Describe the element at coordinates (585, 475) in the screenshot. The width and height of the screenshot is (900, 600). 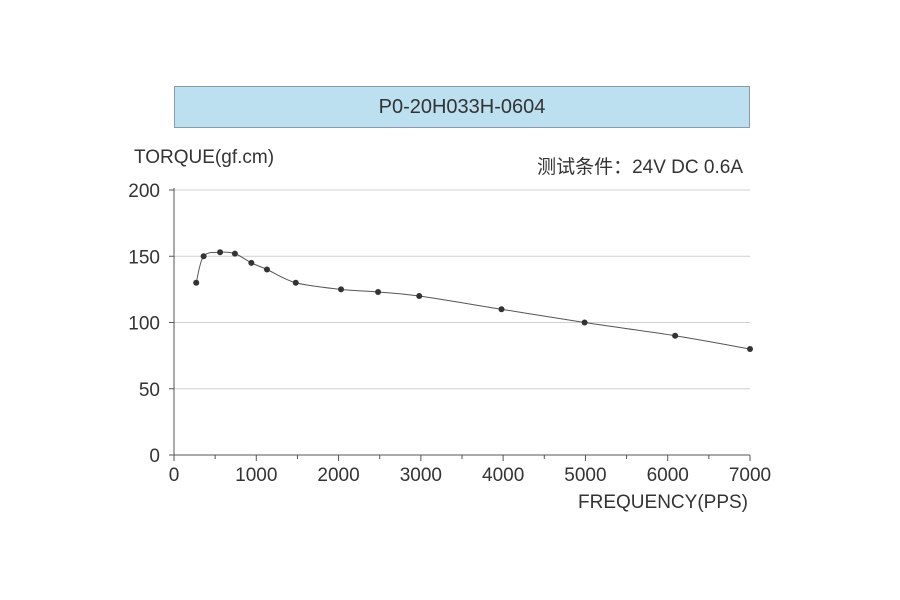
I see `x-tick-label: 5000` at that location.